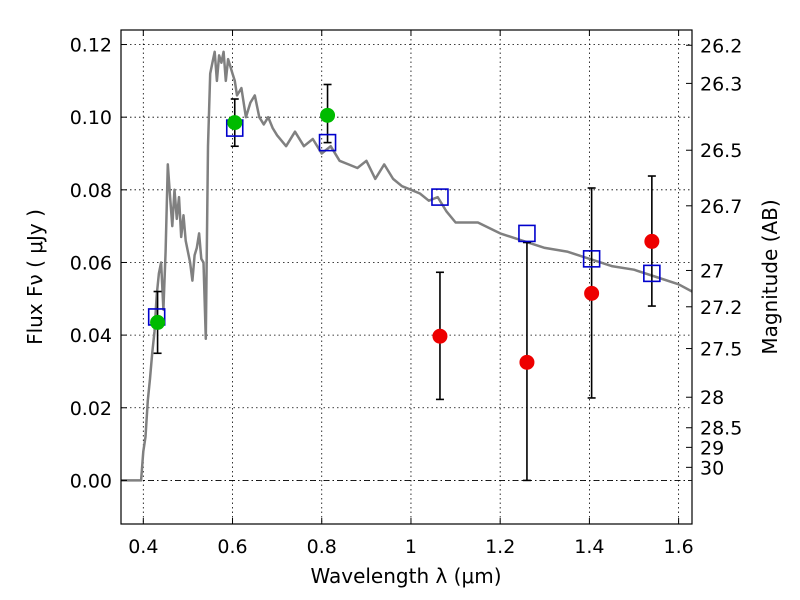  I want to click on y2-tick-label: 26.5, so click(721, 151).